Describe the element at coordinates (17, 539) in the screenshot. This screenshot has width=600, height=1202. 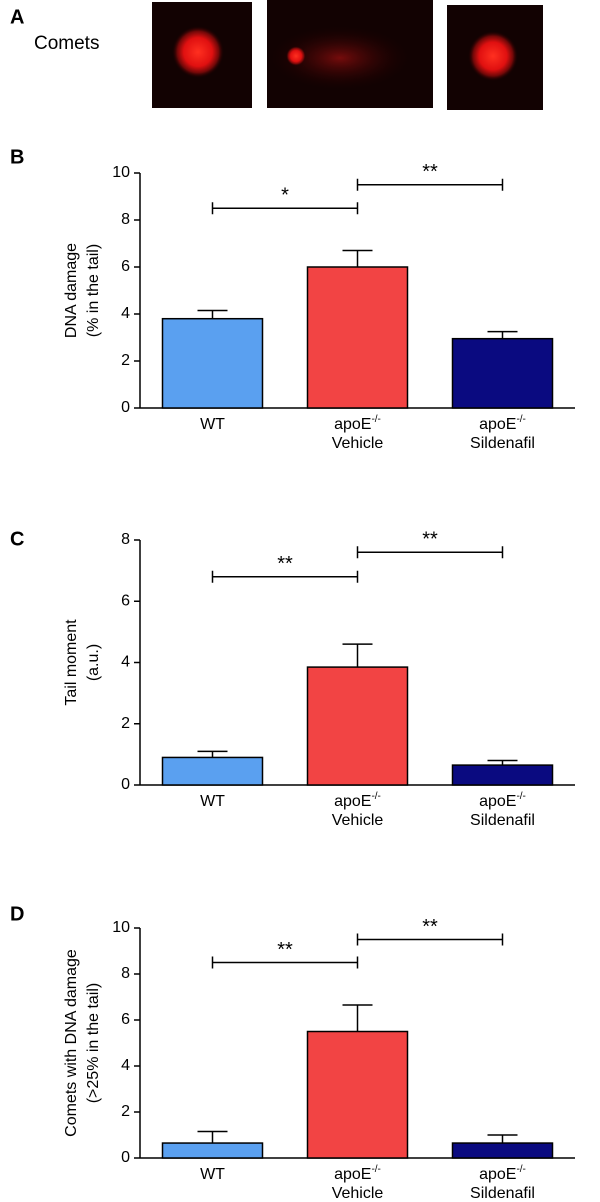
I see `panel-label: C` at that location.